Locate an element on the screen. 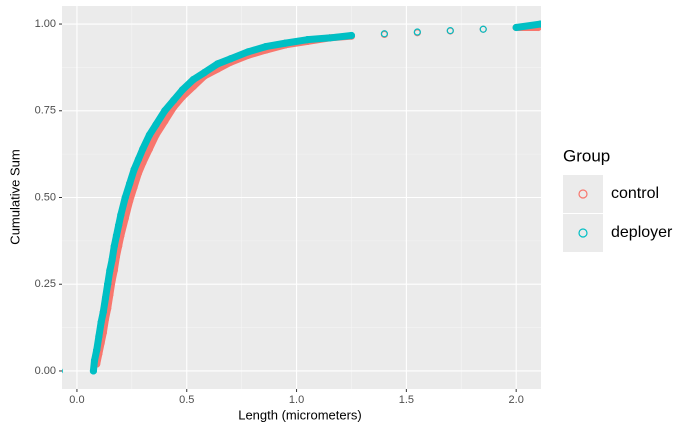 Image resolution: width=700 pixels, height=432 pixels. x-tick-label: 0.0 is located at coordinates (76, 400).